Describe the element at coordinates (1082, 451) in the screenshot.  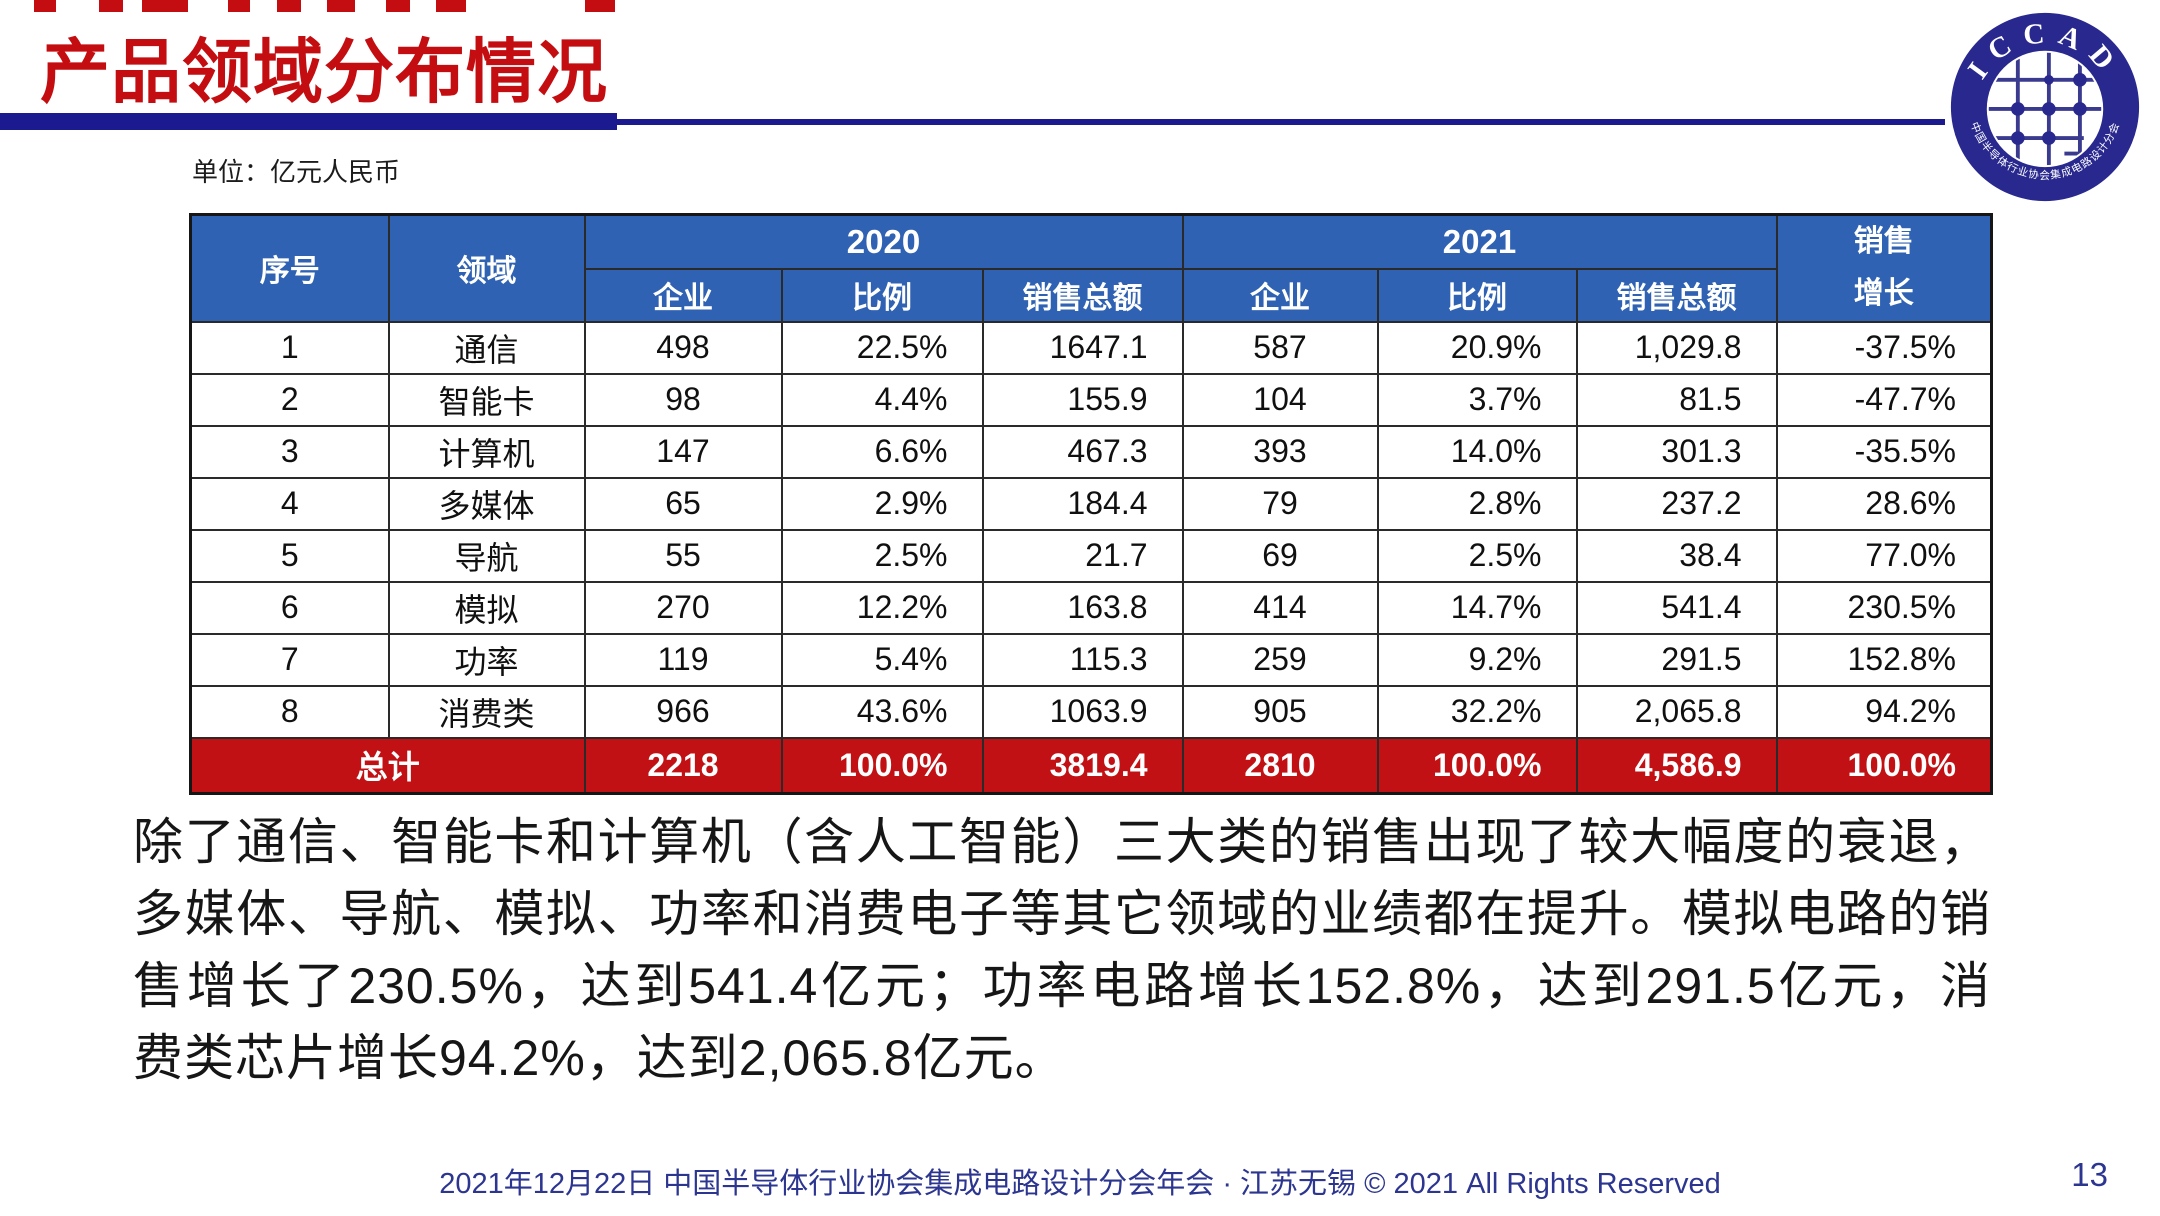
I see `cell-s2020: 467.3` at that location.